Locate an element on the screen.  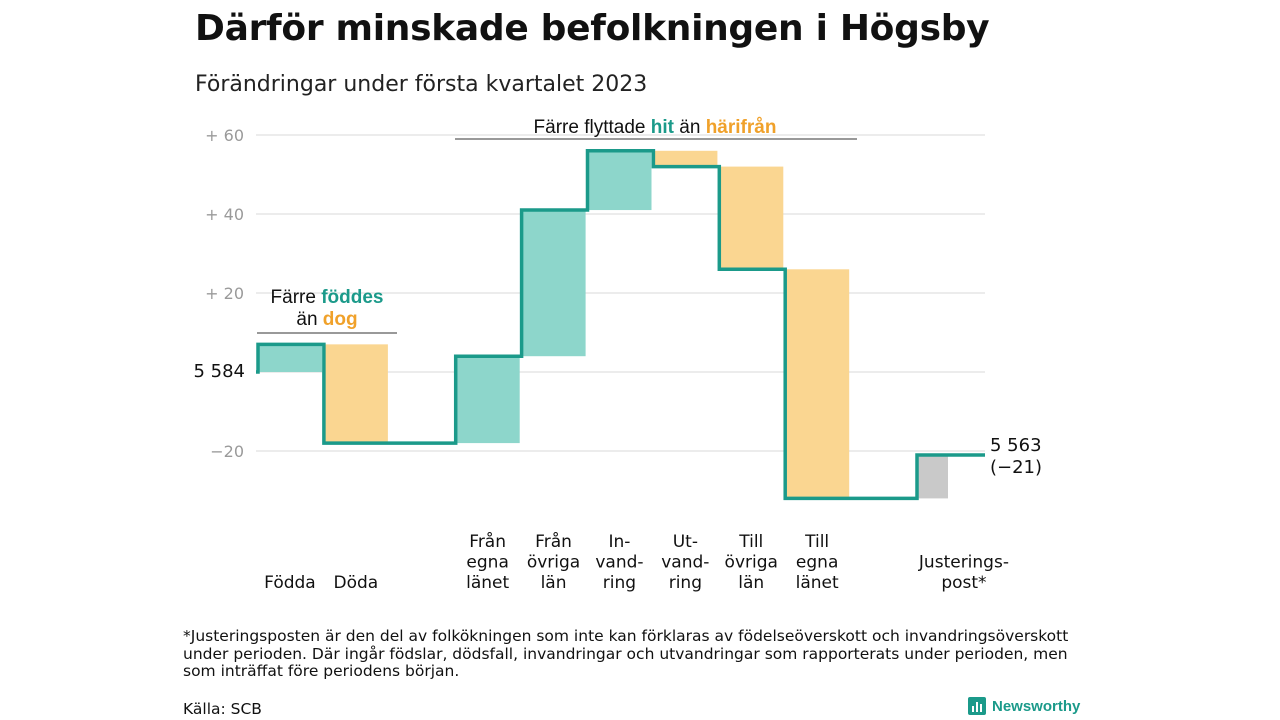
annotation-births: Färre föddes is located at coordinates (327, 297).